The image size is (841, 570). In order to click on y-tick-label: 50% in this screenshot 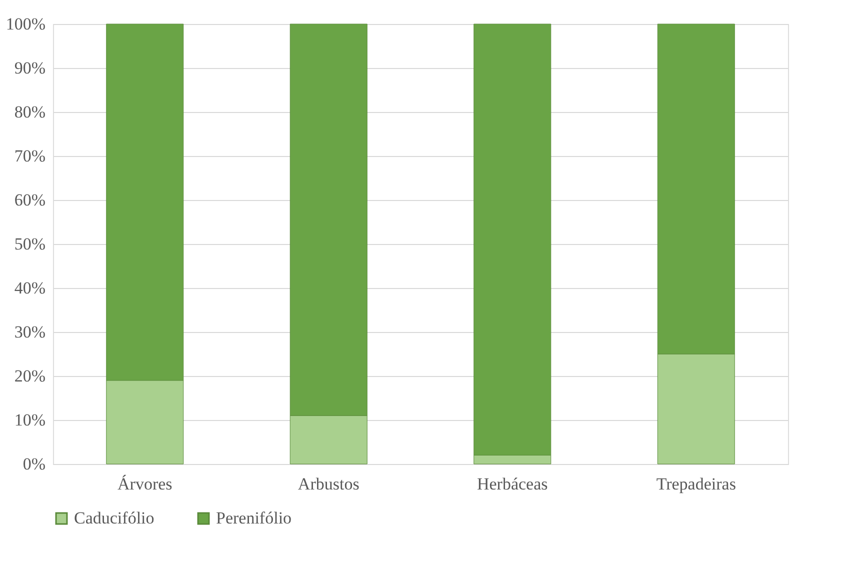, I will do `click(30, 244)`.